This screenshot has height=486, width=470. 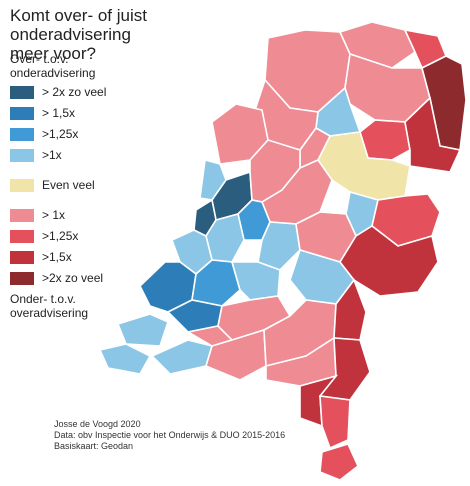 What do you see at coordinates (73, 278) in the screenshot?
I see `legend-item-label: >2x zo veel` at bounding box center [73, 278].